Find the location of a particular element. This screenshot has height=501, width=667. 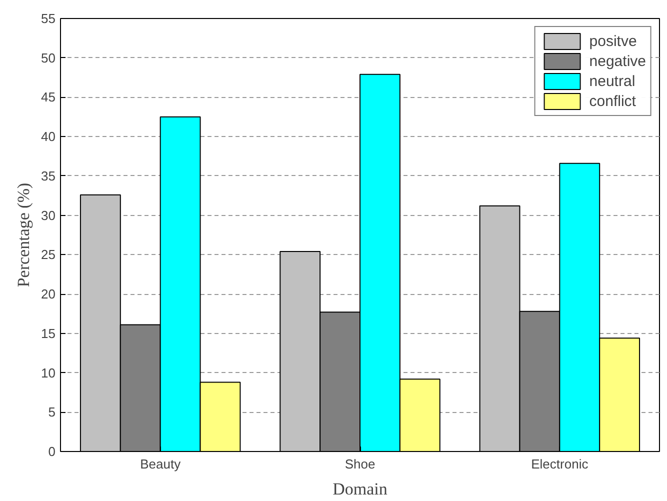

legend-label: negative is located at coordinates (617, 61).